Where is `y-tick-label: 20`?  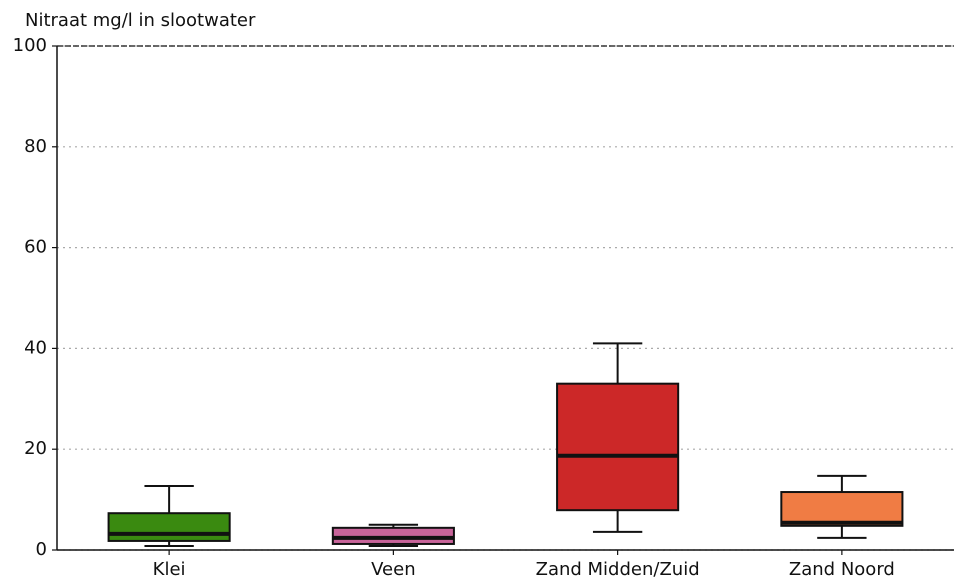 y-tick-label: 20 is located at coordinates (35, 448).